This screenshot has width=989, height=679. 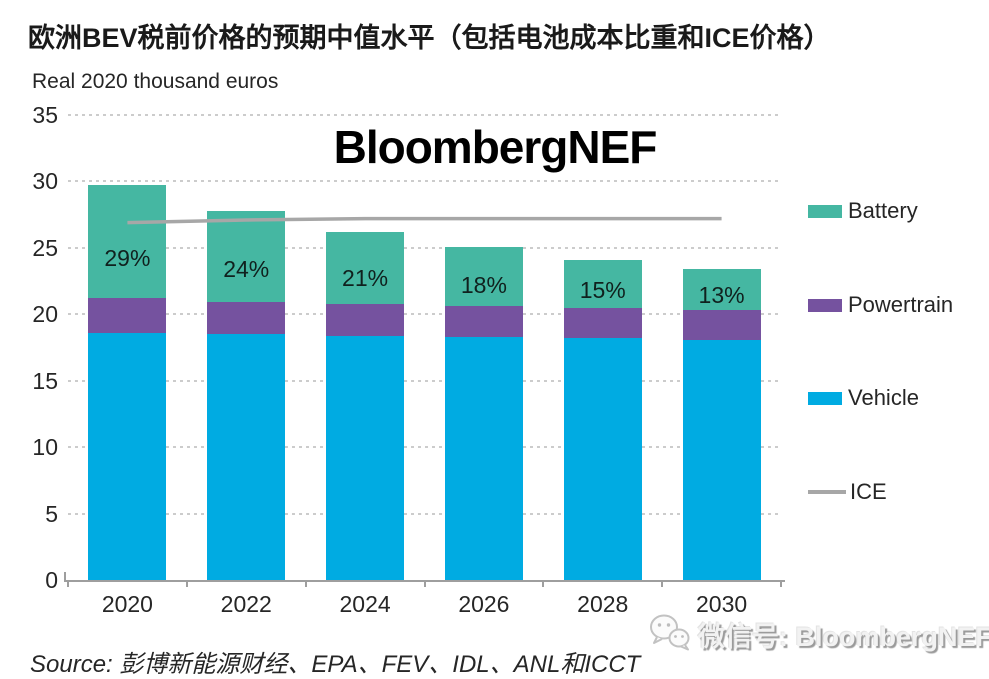 I want to click on y-tick-label: 35, so click(x=45, y=115).